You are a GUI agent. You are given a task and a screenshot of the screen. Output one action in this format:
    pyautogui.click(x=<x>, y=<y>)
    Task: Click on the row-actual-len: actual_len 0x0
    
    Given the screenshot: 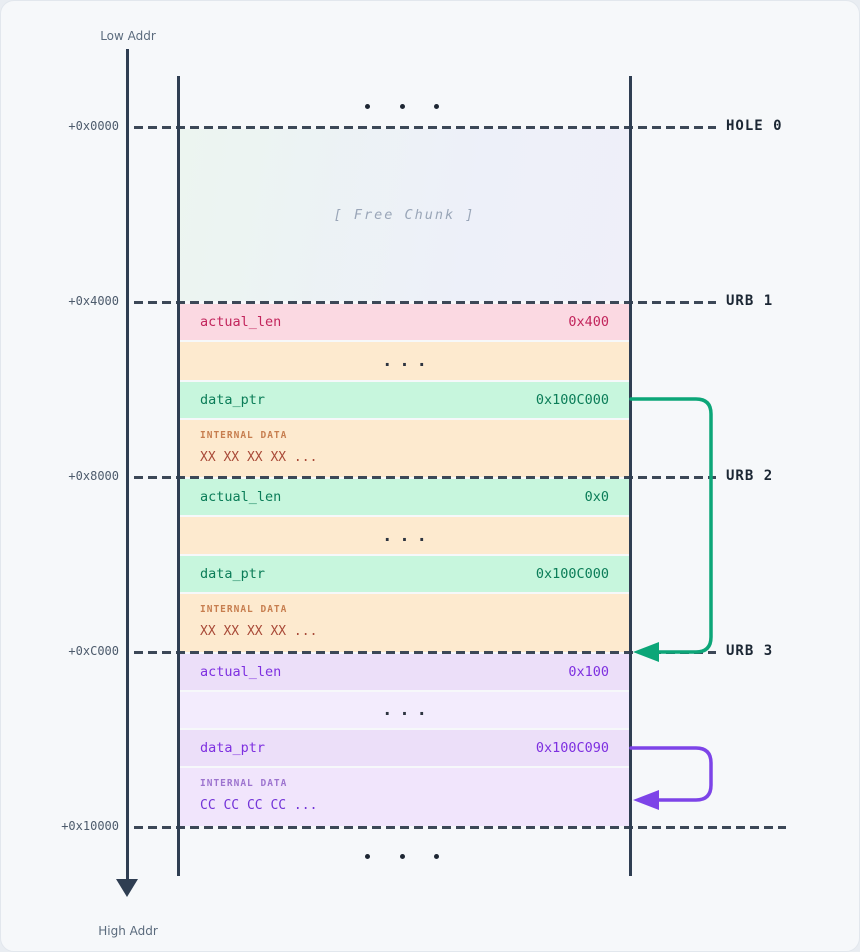 What is the action you would take?
    pyautogui.click(x=404, y=497)
    